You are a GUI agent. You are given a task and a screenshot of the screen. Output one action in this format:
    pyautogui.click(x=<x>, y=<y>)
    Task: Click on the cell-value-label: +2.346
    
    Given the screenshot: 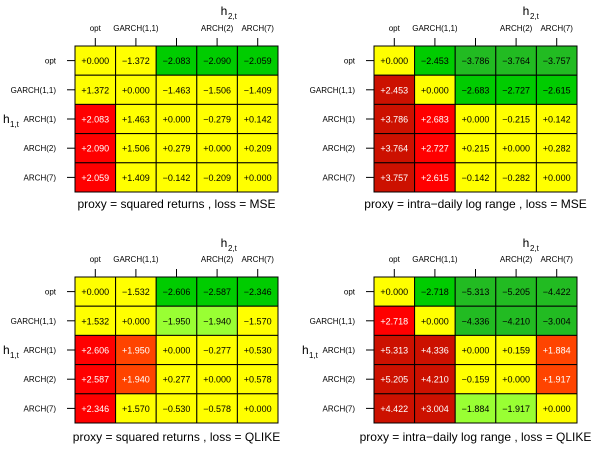 What is the action you would take?
    pyautogui.click(x=95, y=409)
    